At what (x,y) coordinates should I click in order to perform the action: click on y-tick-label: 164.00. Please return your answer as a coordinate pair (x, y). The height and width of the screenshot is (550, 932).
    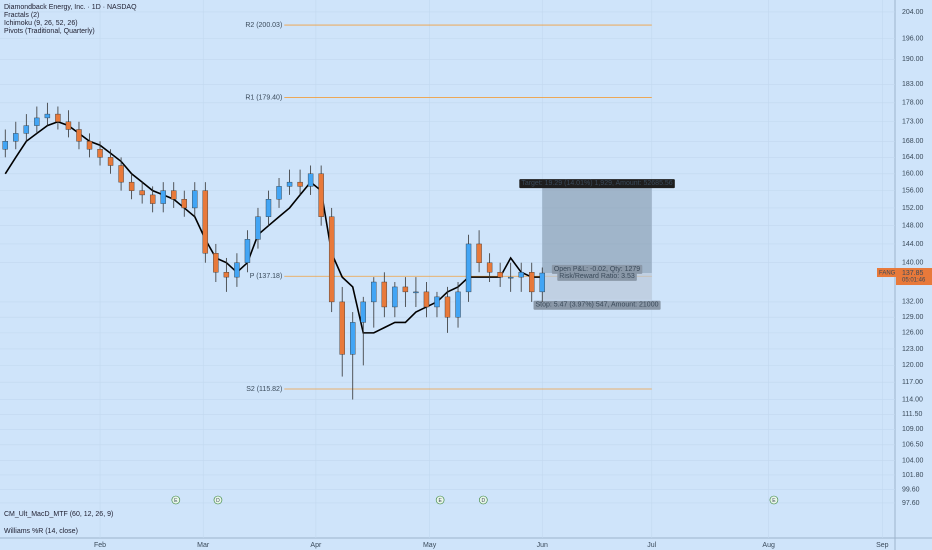
    Looking at the image, I should click on (913, 157).